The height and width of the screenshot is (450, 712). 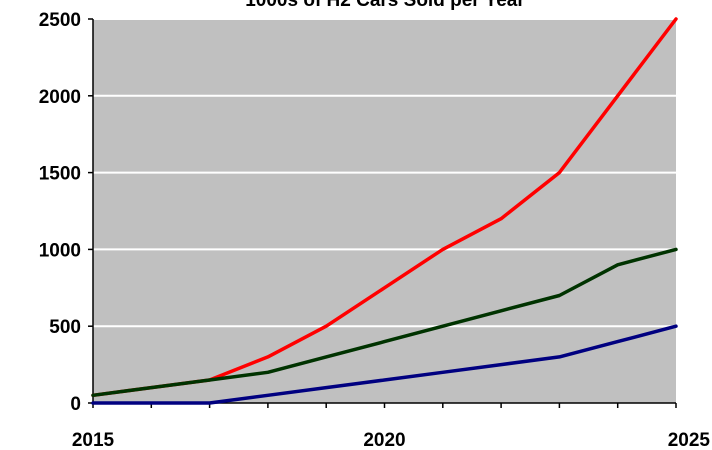 I want to click on x-tick-label-2025: 2025, so click(x=689, y=440).